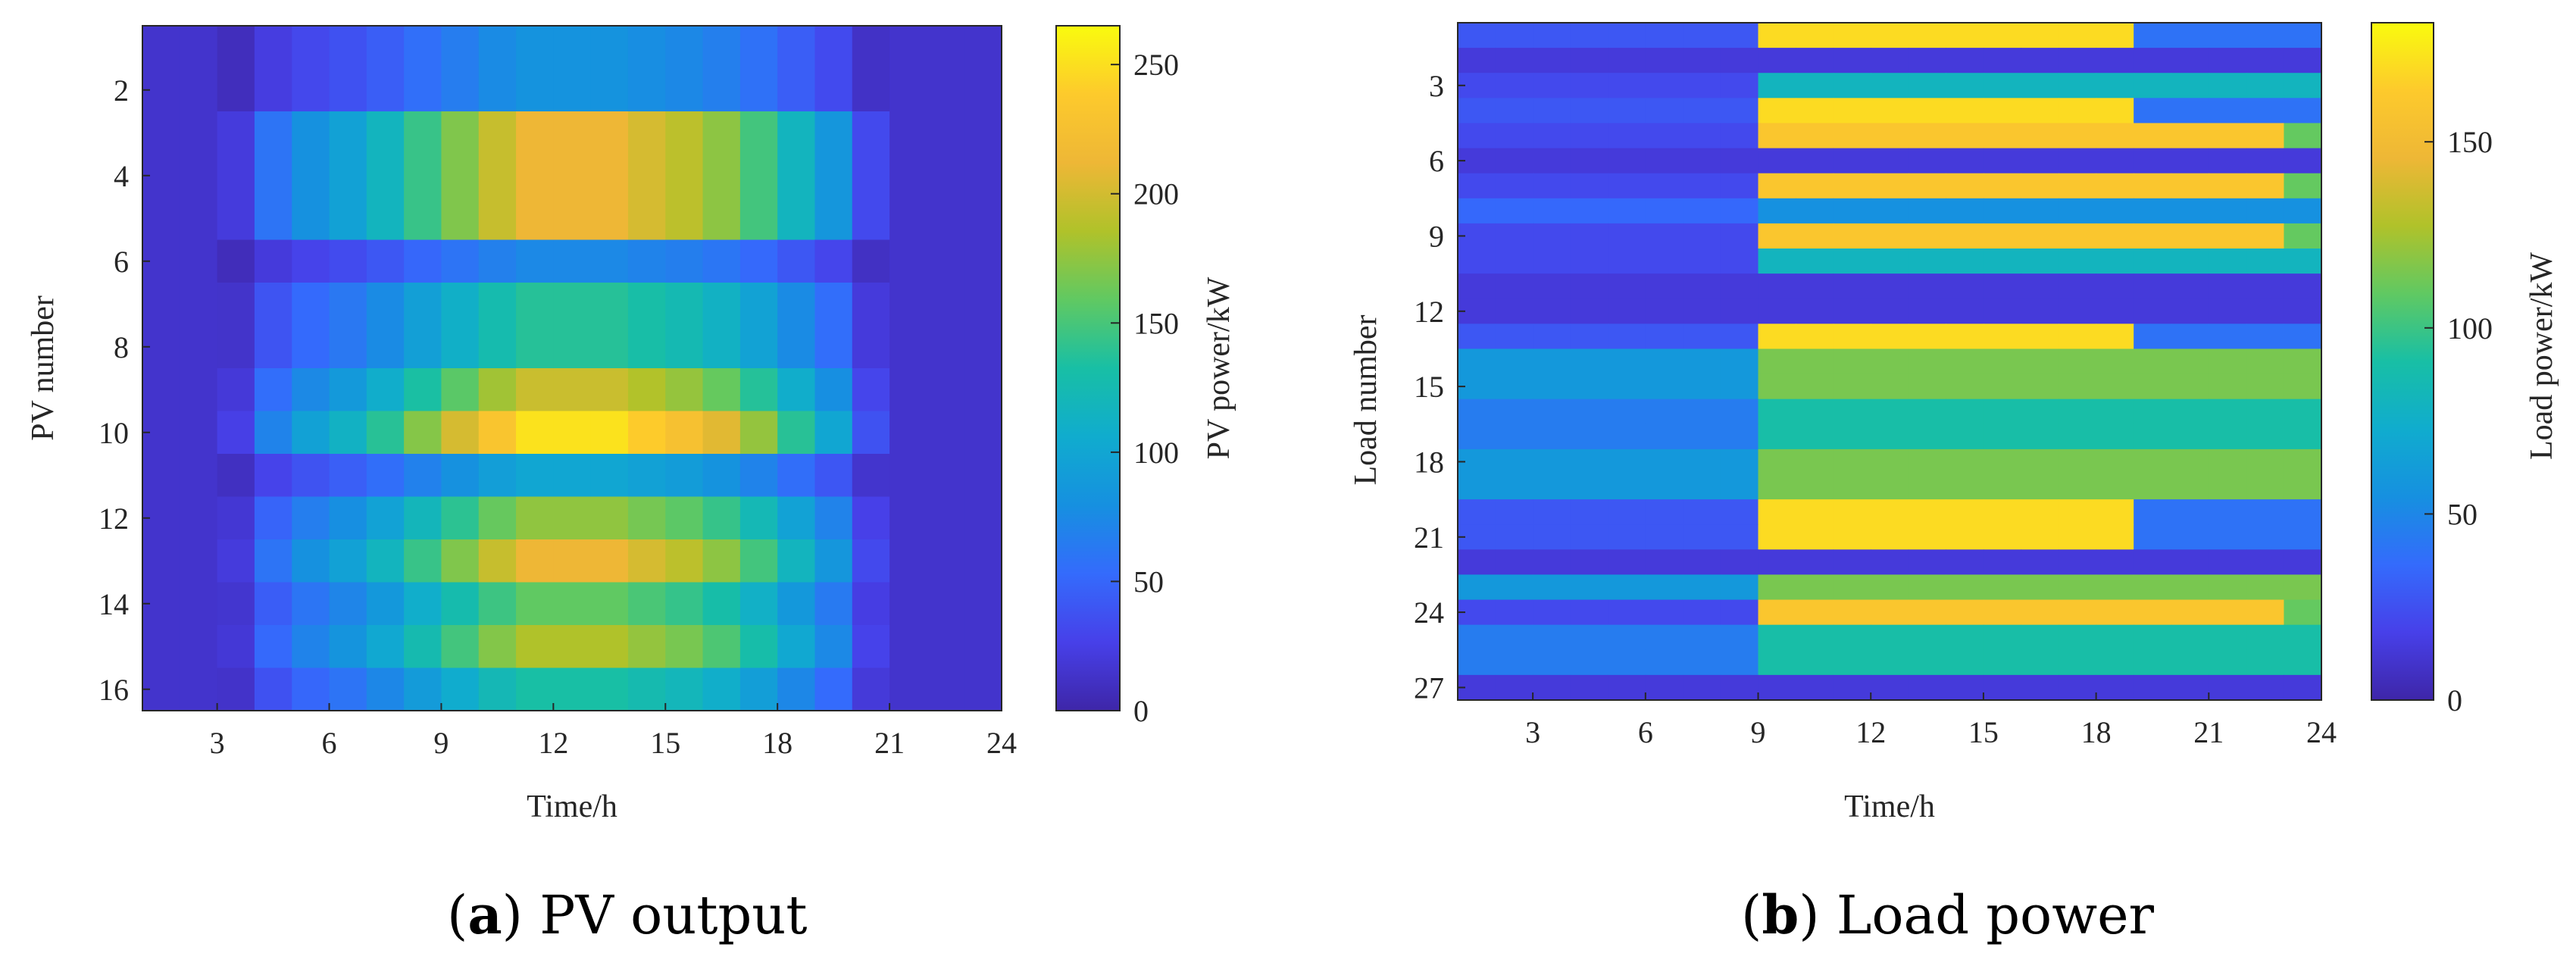 This screenshot has height=969, width=2576. What do you see at coordinates (1948, 915) in the screenshot?
I see `panel-b-caption: (b) Load power` at bounding box center [1948, 915].